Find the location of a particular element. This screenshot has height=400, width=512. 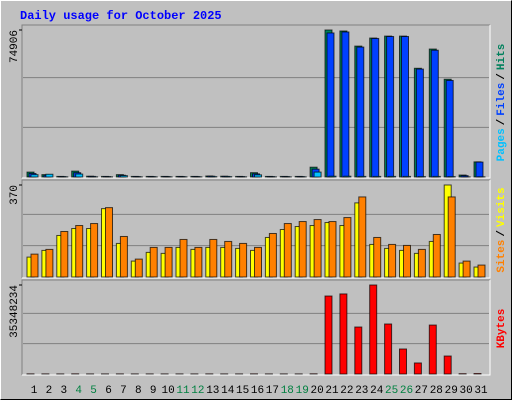

x-tick-label: 24 is located at coordinates (377, 391).